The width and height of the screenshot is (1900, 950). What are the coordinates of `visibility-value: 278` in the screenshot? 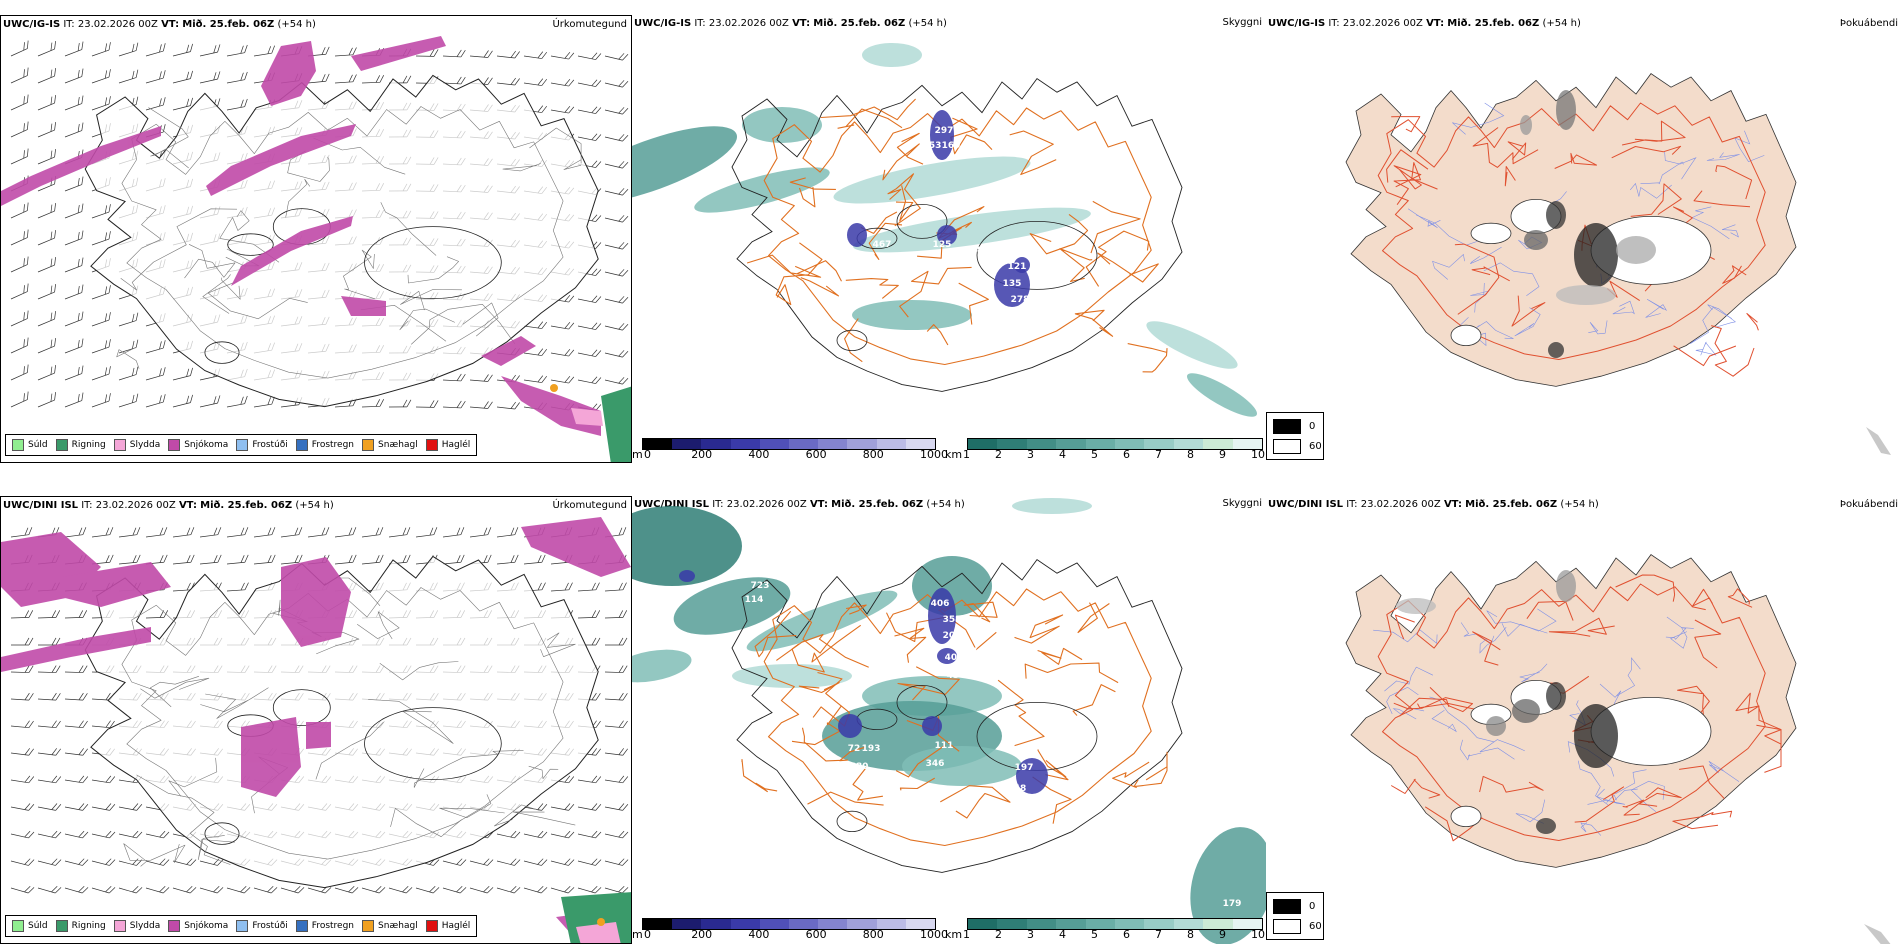 It's located at (1020, 300).